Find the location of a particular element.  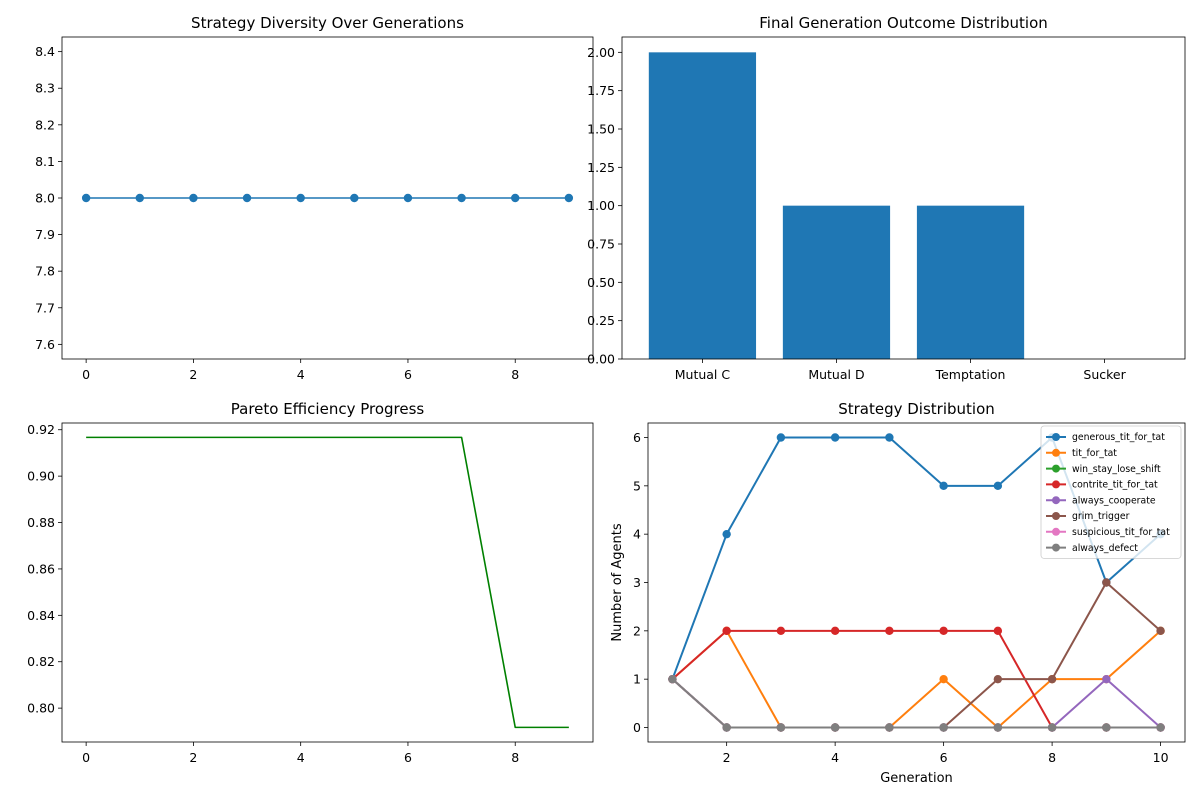

legend-label: always_cooperate is located at coordinates (1114, 500).